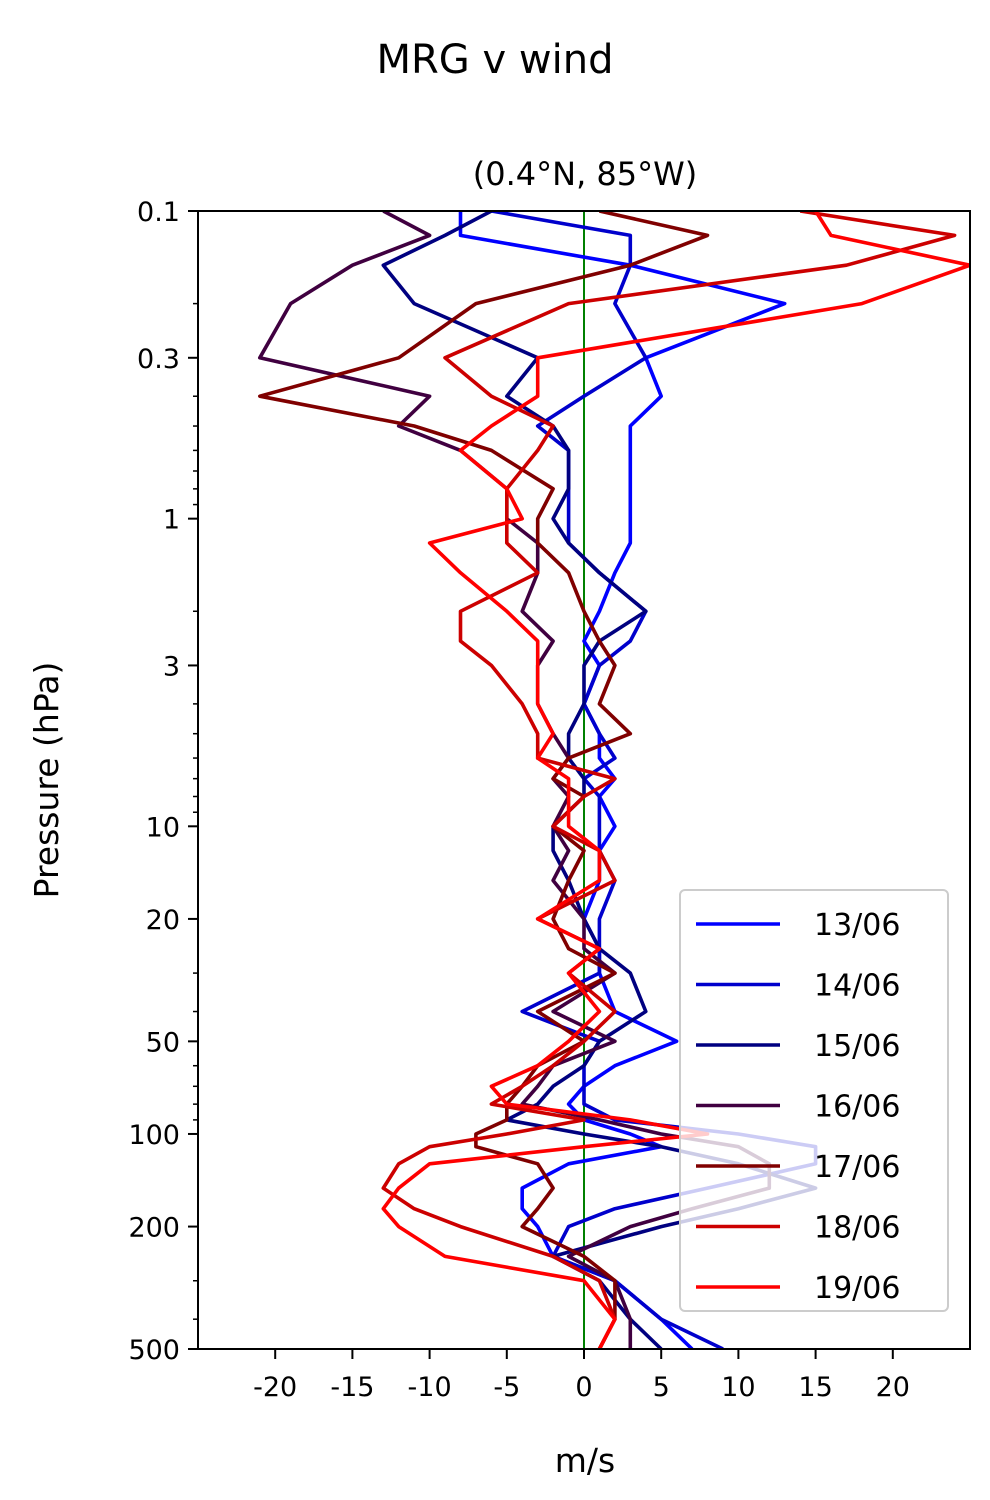  I want to click on y-tick-label: 3, so click(171, 666).